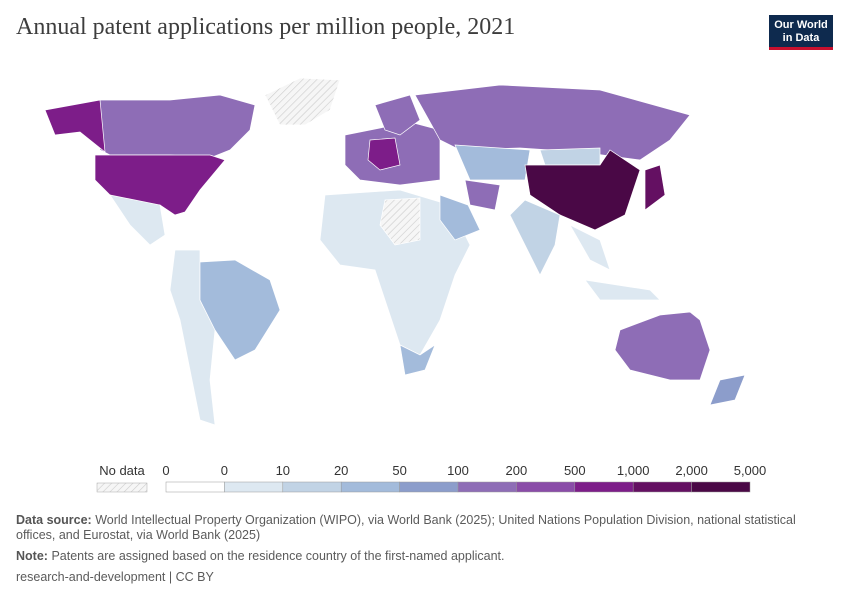 Image resolution: width=850 pixels, height=600 pixels. Describe the element at coordinates (633, 470) in the screenshot. I see `legend-label: 1,000` at that location.